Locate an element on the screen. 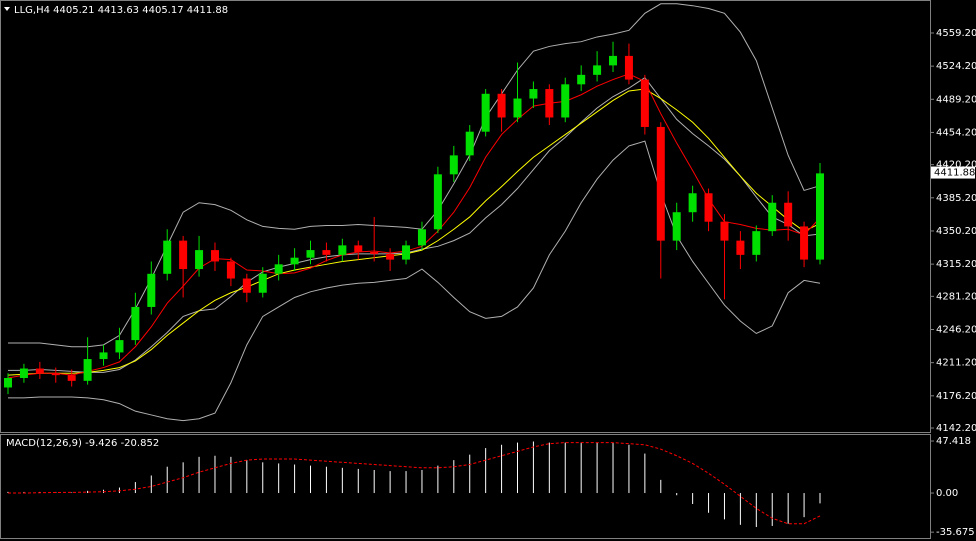  quote-close: 4411.88 is located at coordinates (207, 10).